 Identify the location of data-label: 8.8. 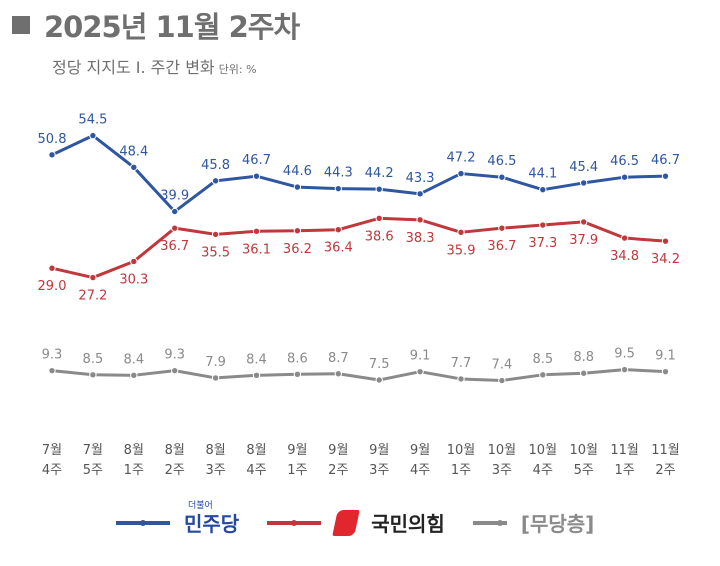
(583, 357).